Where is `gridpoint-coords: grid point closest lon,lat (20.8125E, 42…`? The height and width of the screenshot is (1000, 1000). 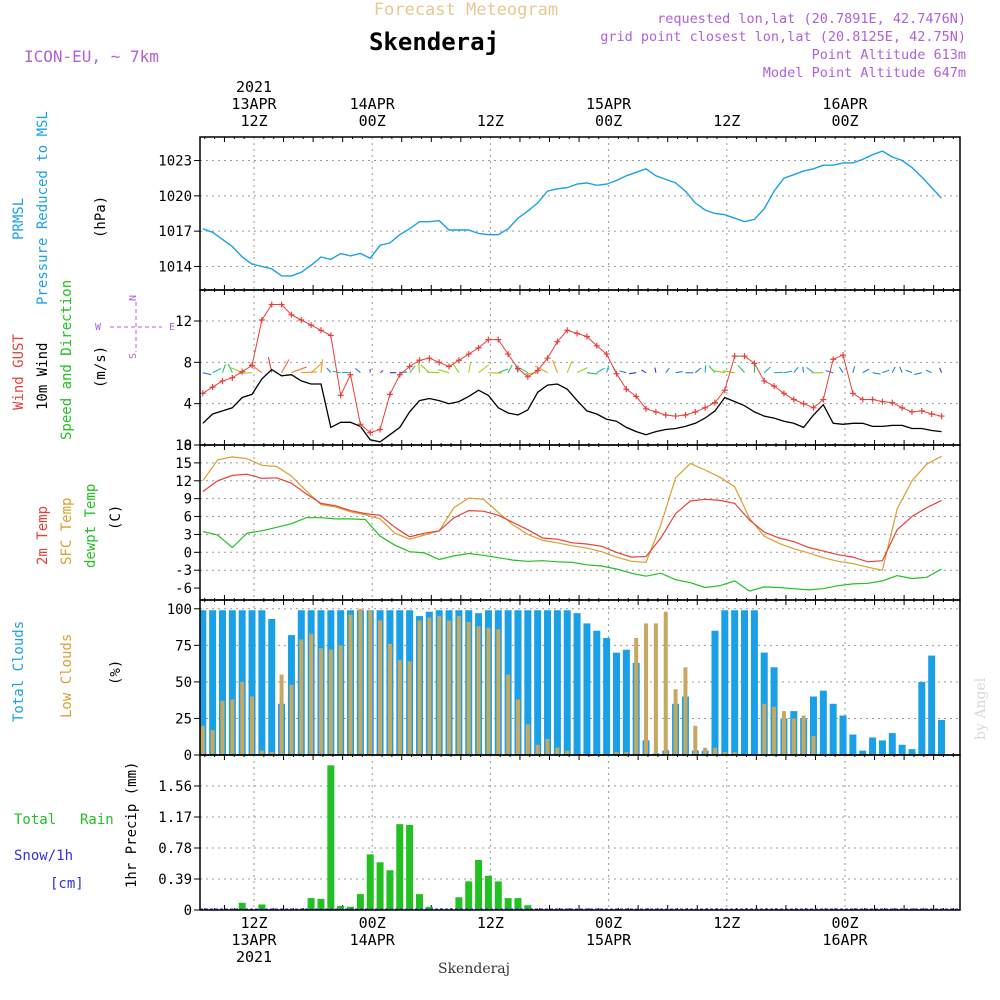 gridpoint-coords: grid point closest lon,lat (20.8125E, 42… is located at coordinates (783, 37).